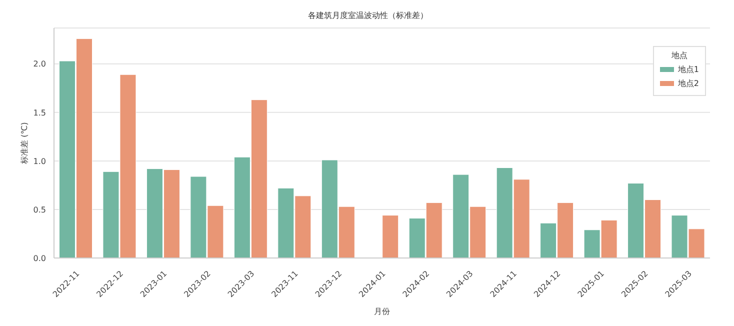 The image size is (734, 326). What do you see at coordinates (39, 258) in the screenshot?
I see `y-tick-label: 0.0` at bounding box center [39, 258].